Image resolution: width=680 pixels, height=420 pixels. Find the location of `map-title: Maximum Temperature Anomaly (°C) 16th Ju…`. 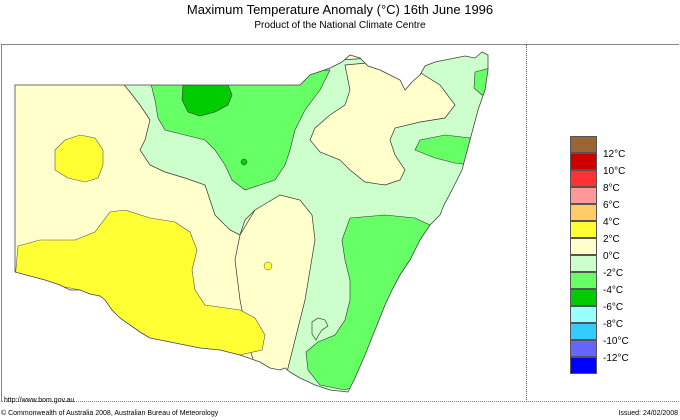

map-title: Maximum Temperature Anomaly (°C) 16th Ju… is located at coordinates (340, 9).